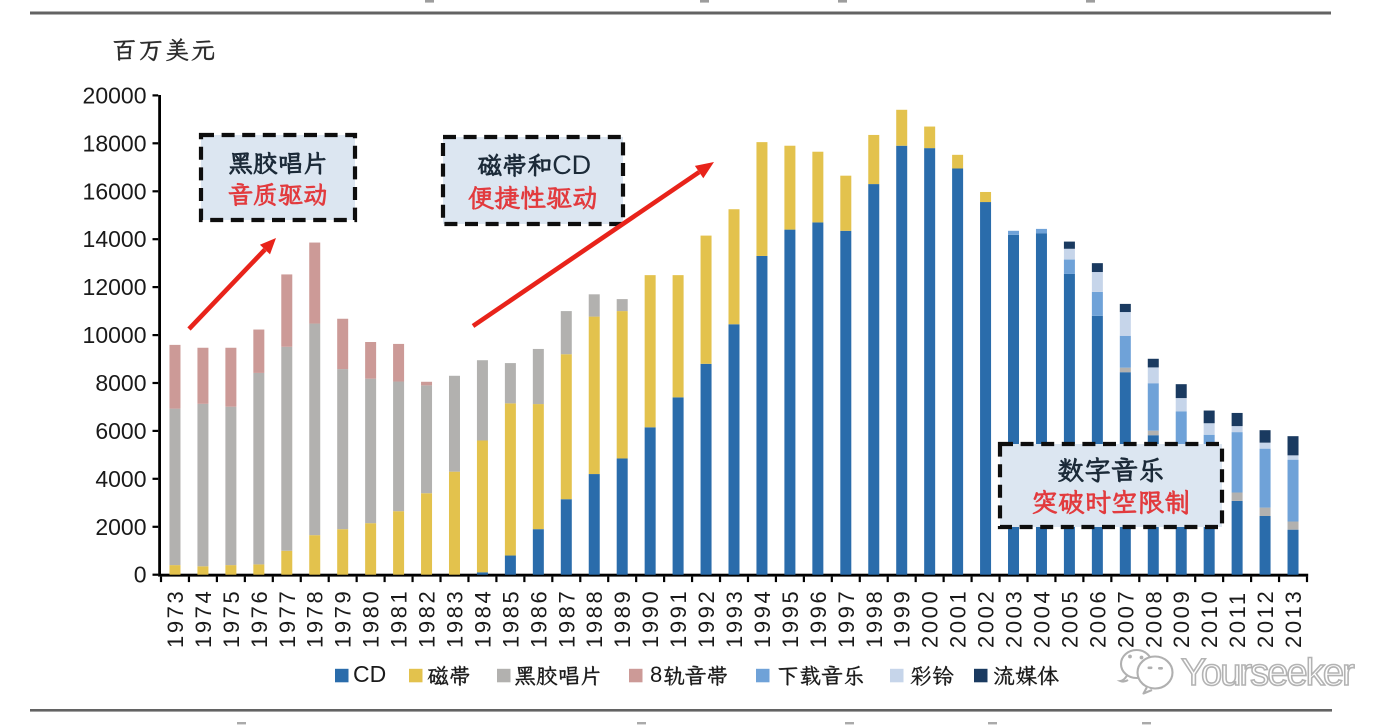 Image resolution: width=1399 pixels, height=728 pixels. What do you see at coordinates (1237, 619) in the screenshot?
I see `svg-text: 2011` at bounding box center [1237, 619].